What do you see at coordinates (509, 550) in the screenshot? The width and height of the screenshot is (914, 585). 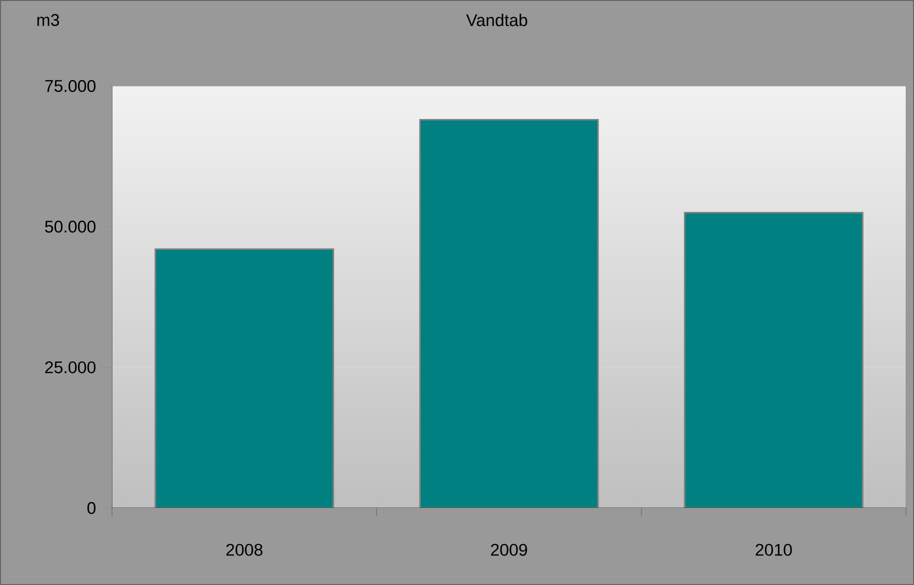 I see `x-tick-label: 2009` at bounding box center [509, 550].